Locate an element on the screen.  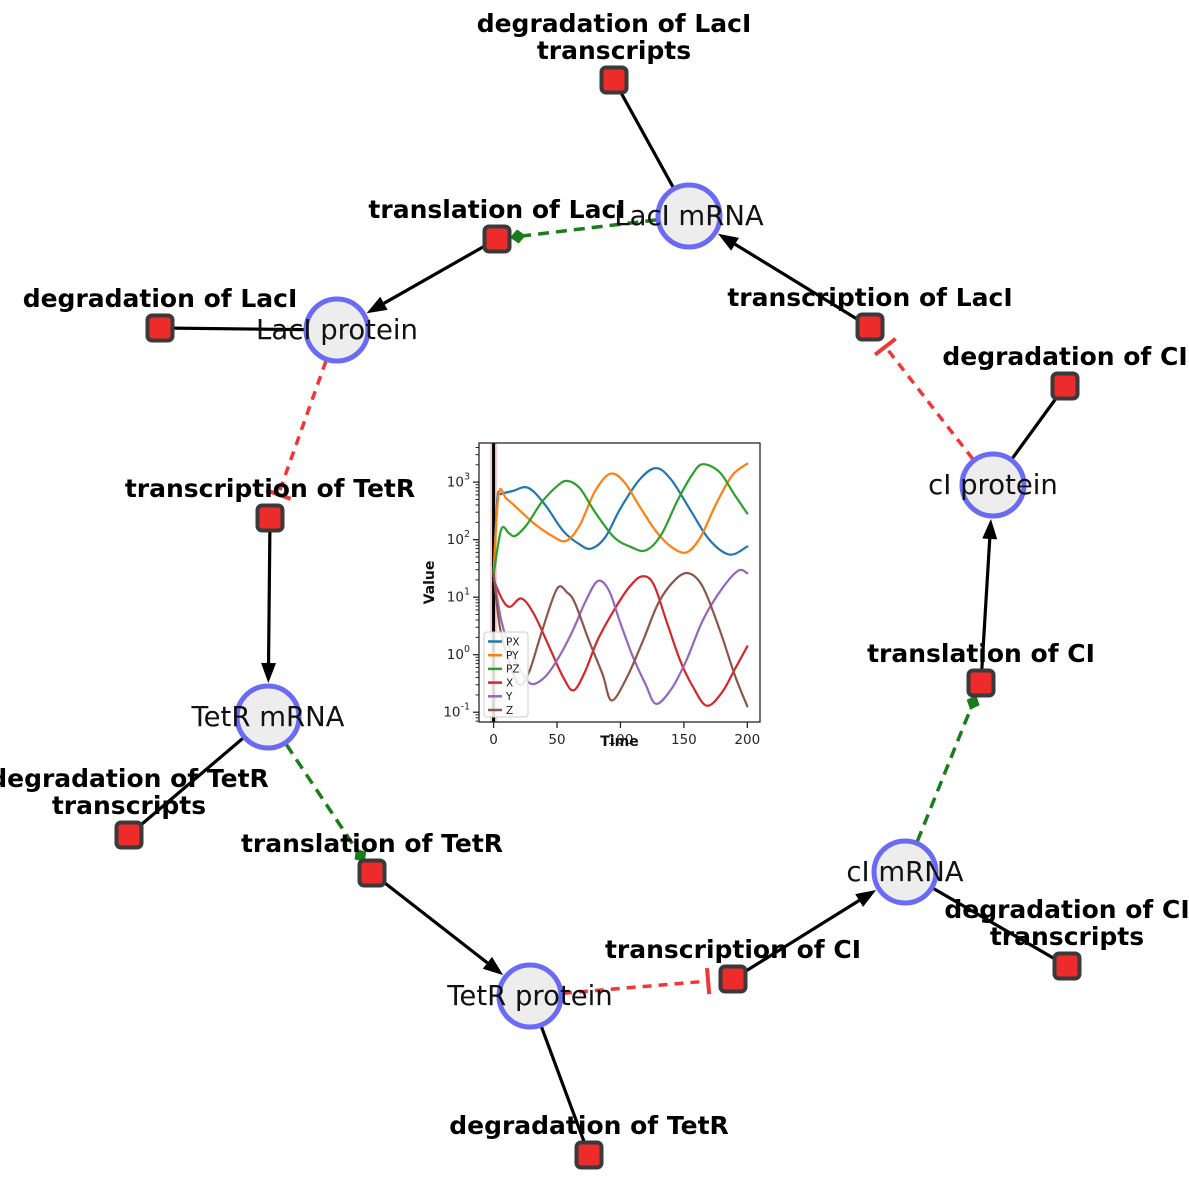
series-curve-Z is located at coordinates (620, 639).